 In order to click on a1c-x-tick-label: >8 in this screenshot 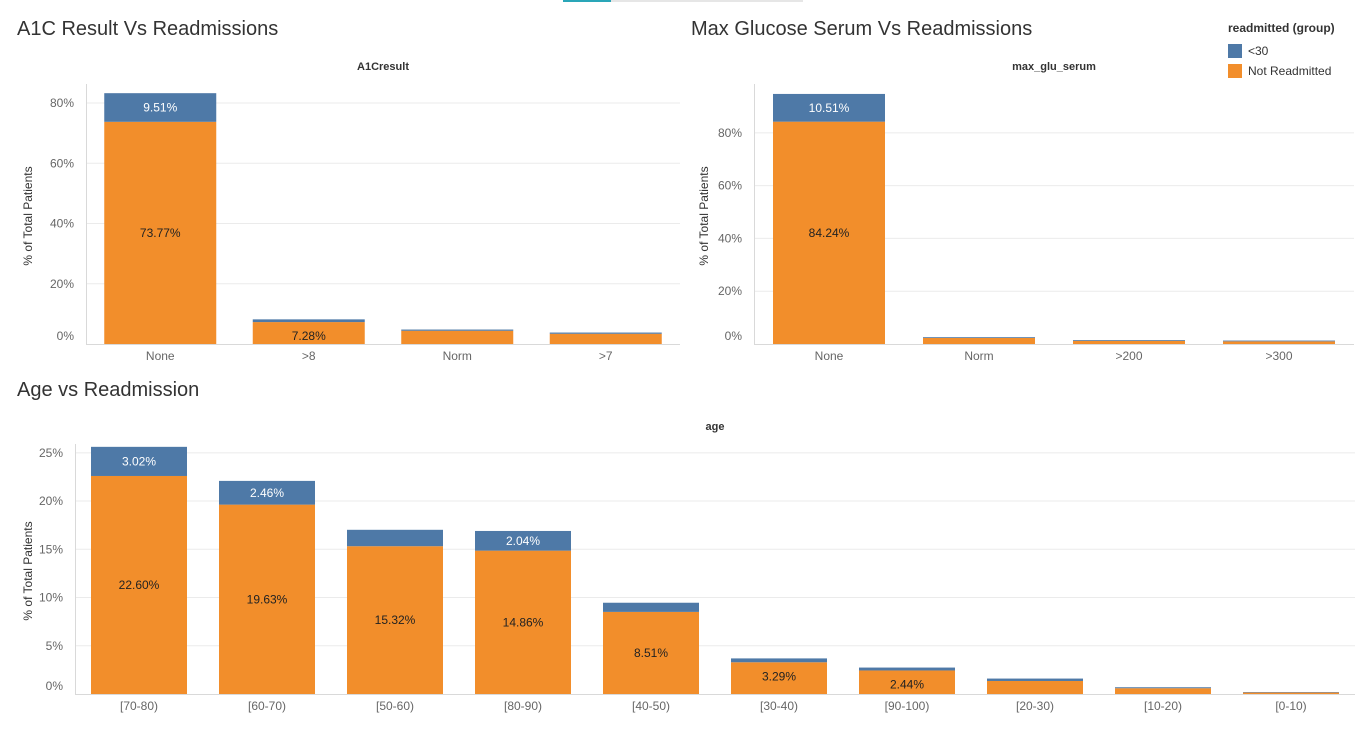, I will do `click(309, 356)`.